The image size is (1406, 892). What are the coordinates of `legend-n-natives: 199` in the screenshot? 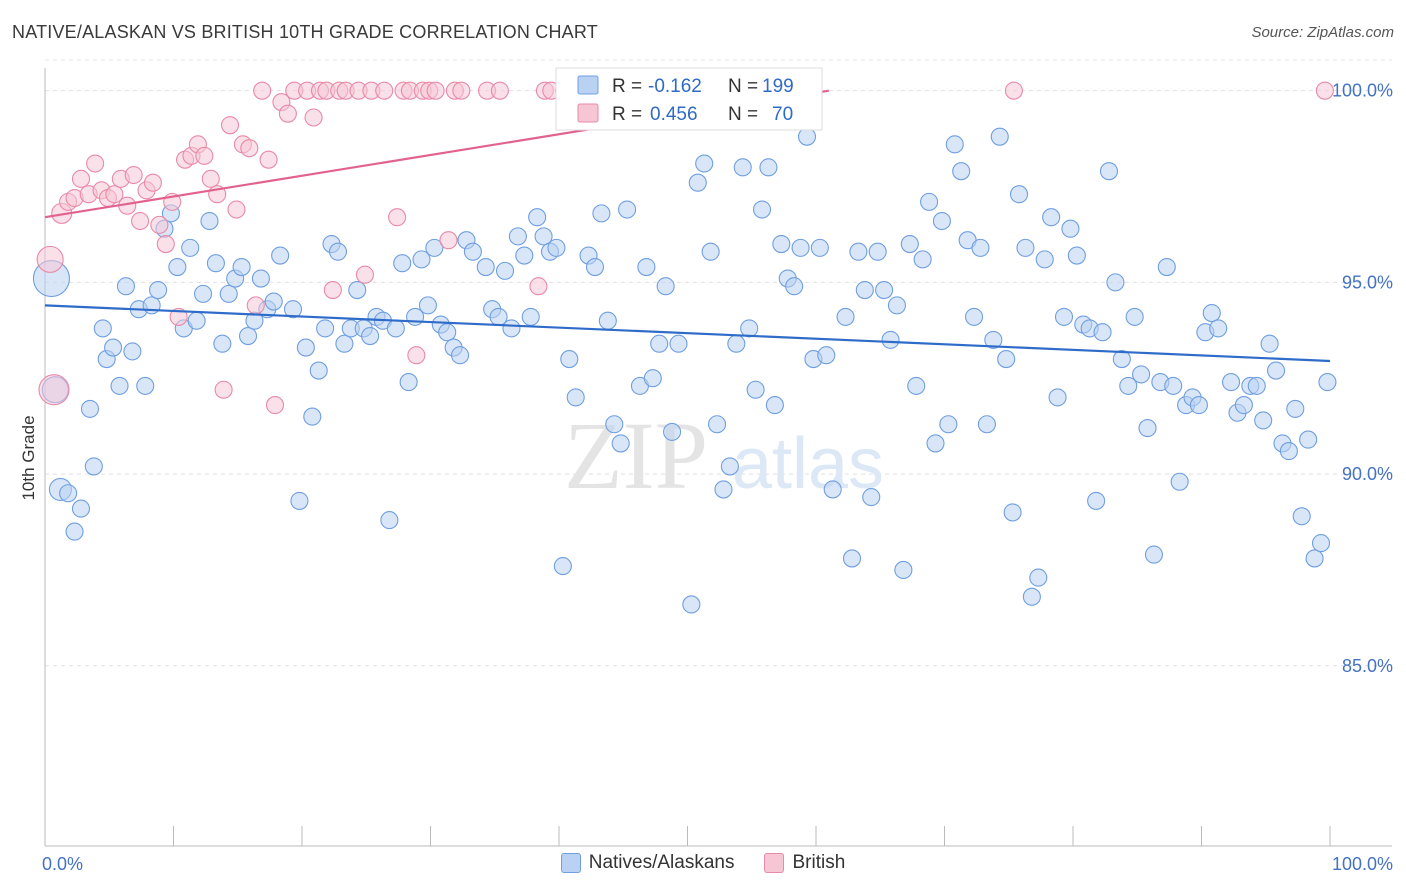 It's located at (778, 86).